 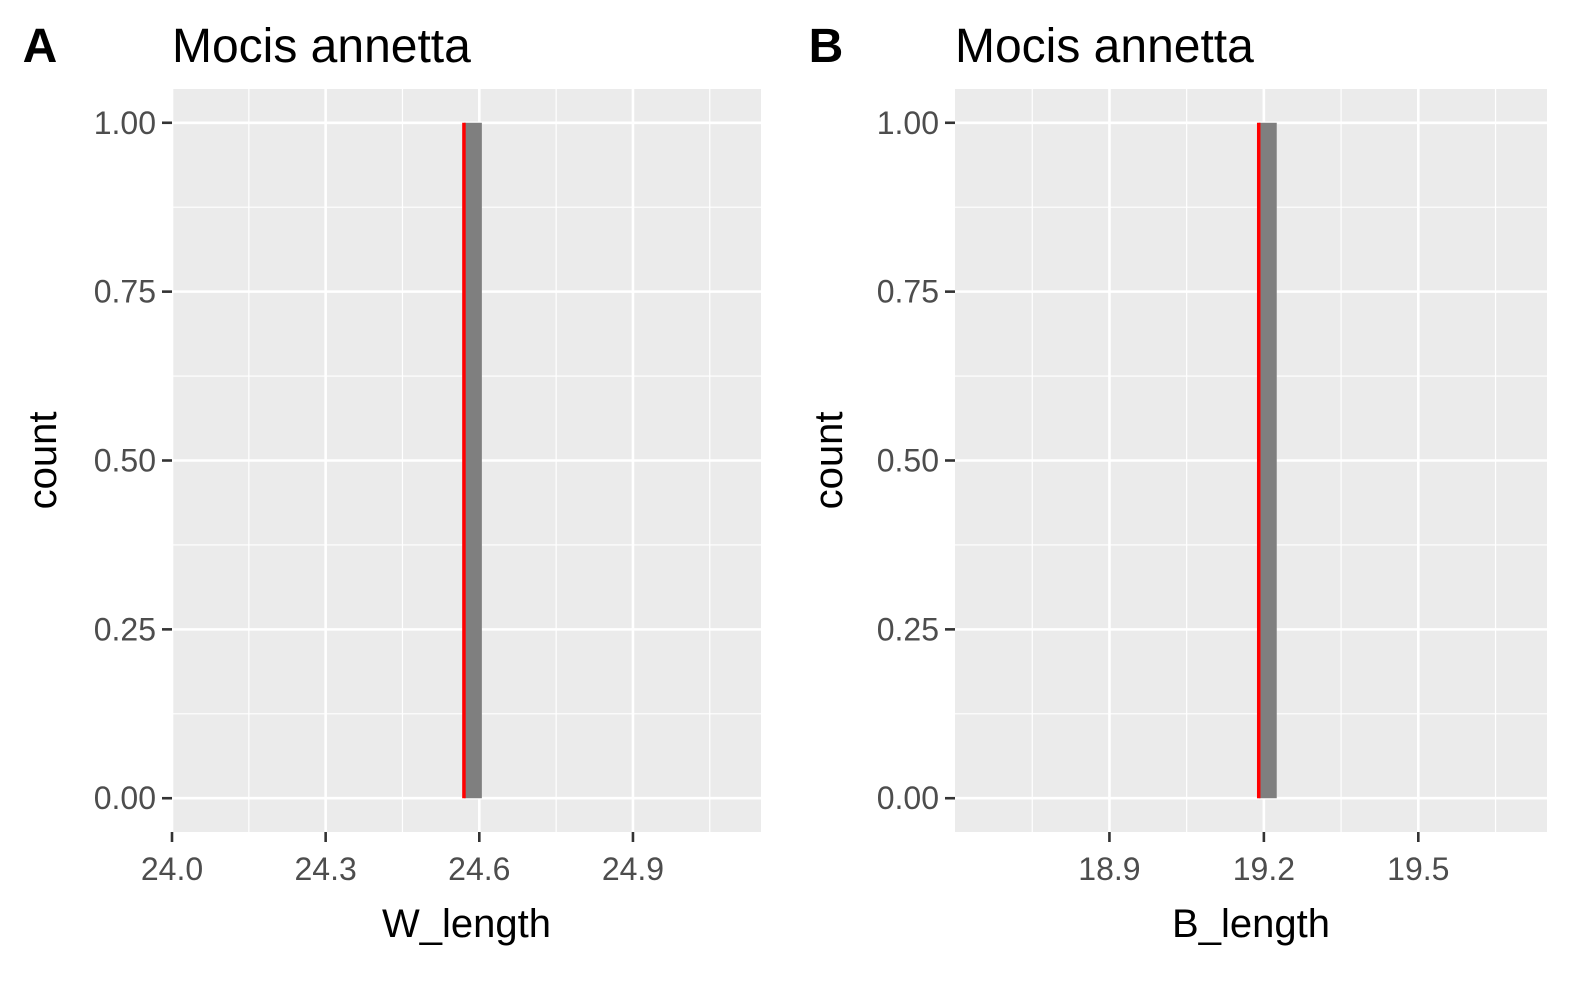 I want to click on x-tick-label: 24.6, so click(x=479, y=869).